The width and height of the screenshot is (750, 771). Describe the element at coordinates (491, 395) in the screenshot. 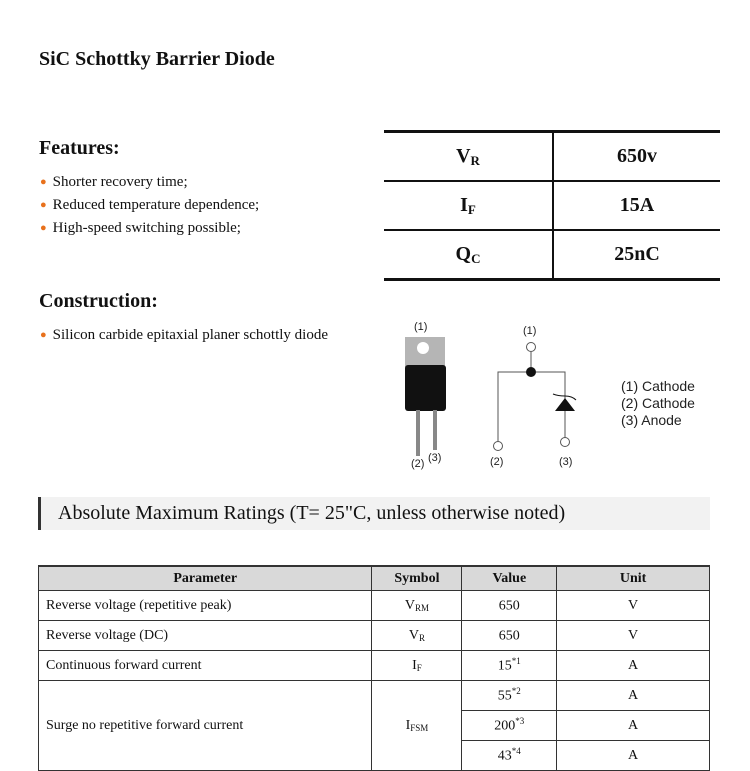

I see `package-diagram: (1) (2) (3) (1) (2) (3)` at that location.